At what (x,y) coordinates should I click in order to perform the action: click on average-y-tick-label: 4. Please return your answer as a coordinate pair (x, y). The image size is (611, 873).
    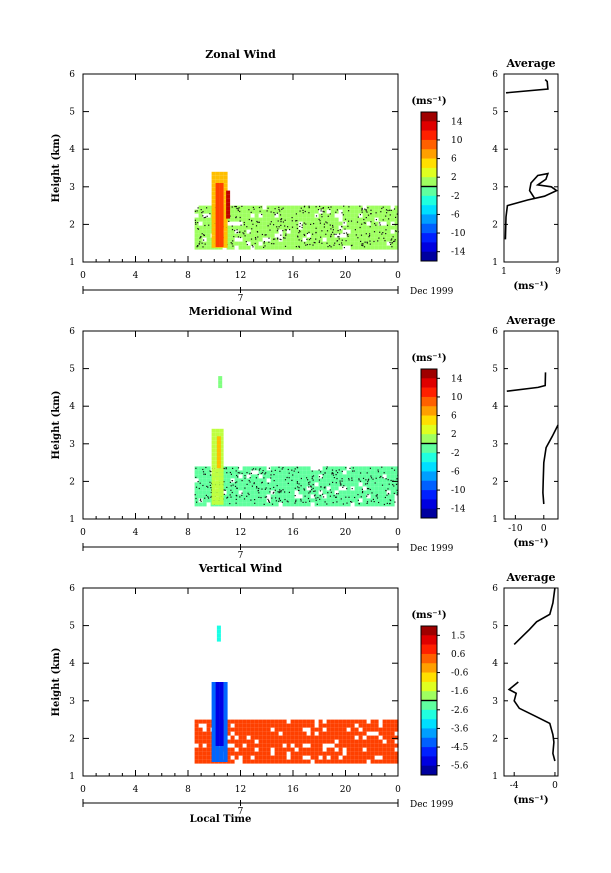
    Looking at the image, I should click on (495, 664).